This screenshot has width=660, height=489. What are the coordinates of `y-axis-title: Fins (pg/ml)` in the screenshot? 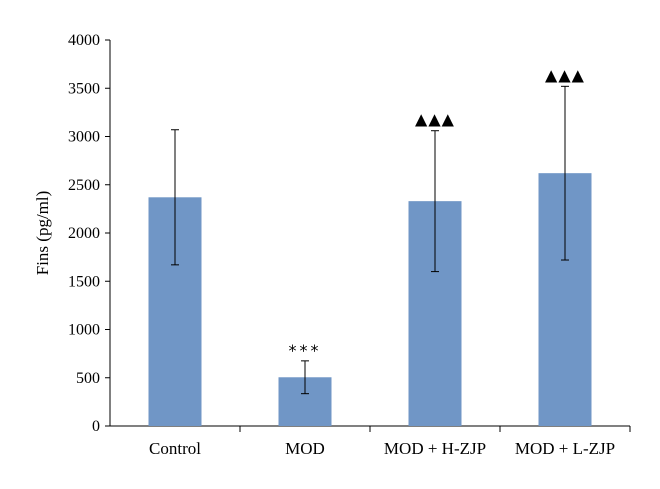 It's located at (42, 233).